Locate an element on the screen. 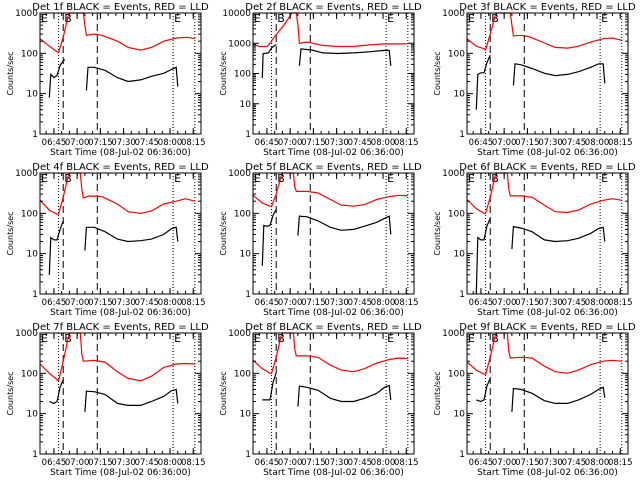 The width and height of the screenshot is (640, 480). panel-title: Det 9f BLACK = Events, RED = LLD is located at coordinates (547, 327).